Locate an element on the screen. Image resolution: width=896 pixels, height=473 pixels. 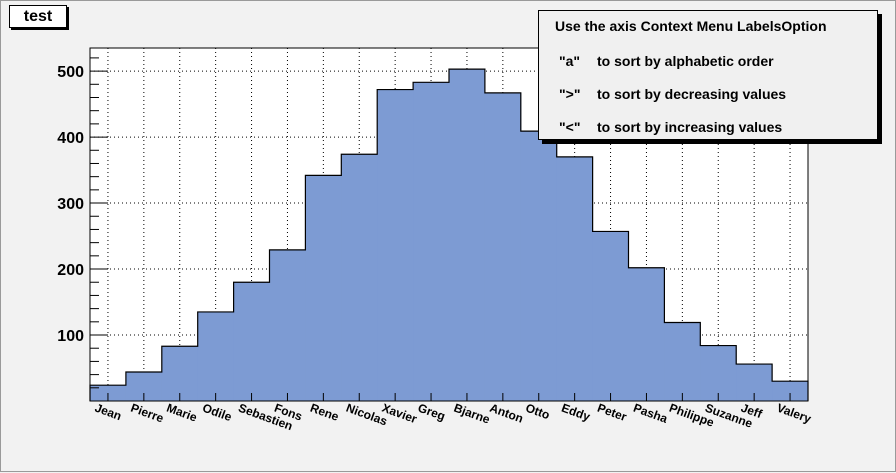
x-tick-label-peter: Peter is located at coordinates (612, 413).